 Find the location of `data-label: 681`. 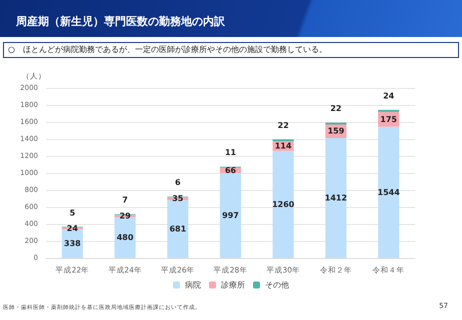

data-label: 681 is located at coordinates (178, 229).